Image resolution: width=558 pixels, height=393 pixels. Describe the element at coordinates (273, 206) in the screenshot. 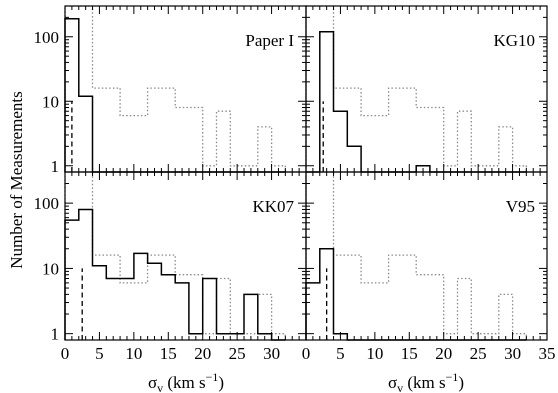

I see `panel-label: KK07` at that location.